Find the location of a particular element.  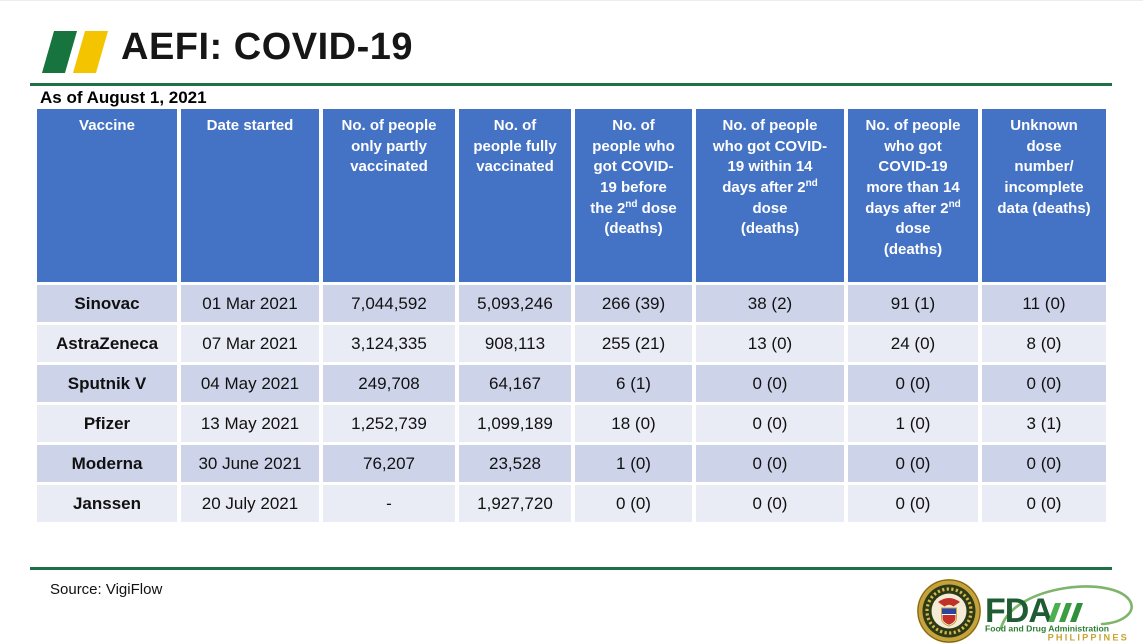

doh-seal-icon is located at coordinates (949, 611).